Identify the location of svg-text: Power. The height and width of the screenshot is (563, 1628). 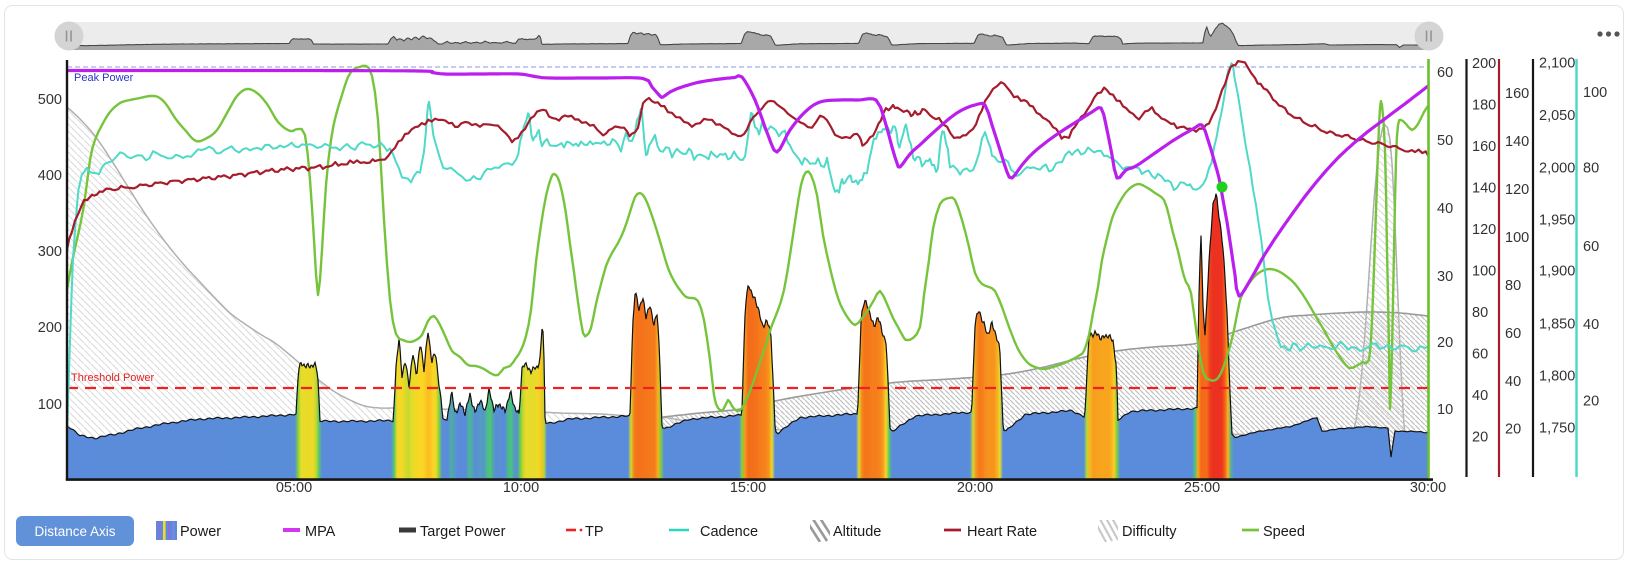
(200, 532).